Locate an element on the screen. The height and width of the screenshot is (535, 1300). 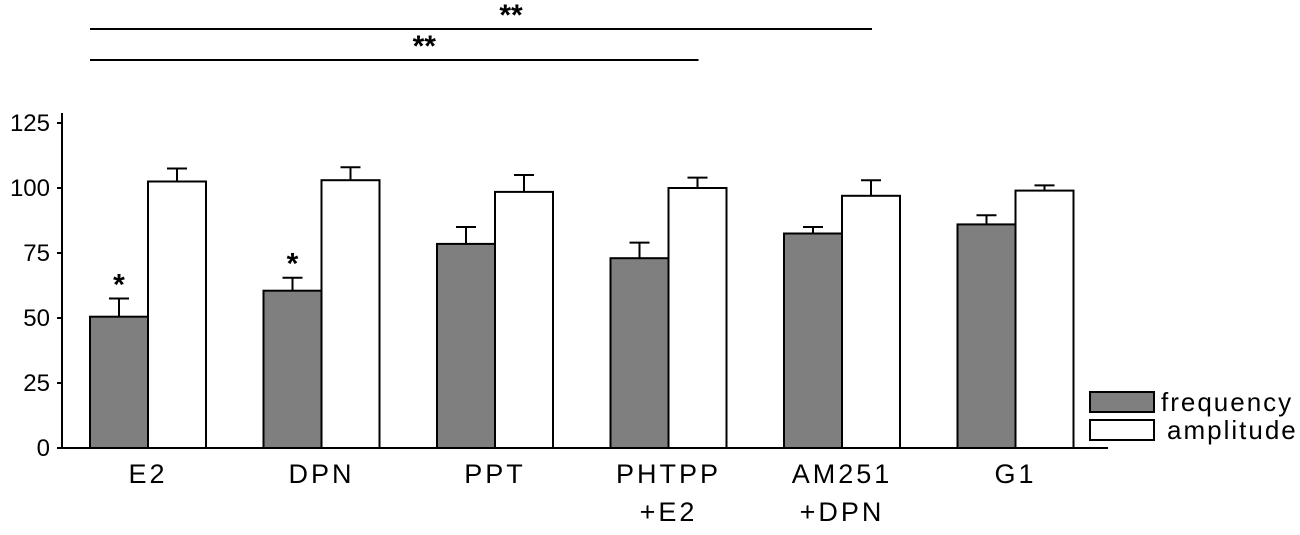
significance-brackets: ** ** is located at coordinates (481, 31).